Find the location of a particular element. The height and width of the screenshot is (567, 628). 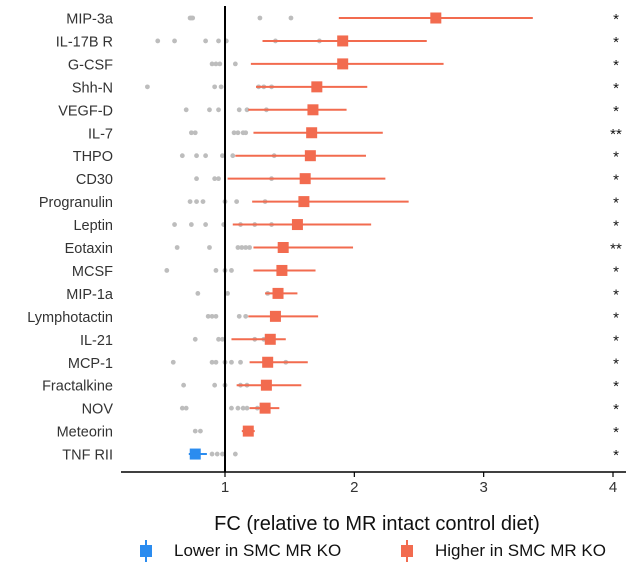

y-label: Eotaxin is located at coordinates (89, 249).